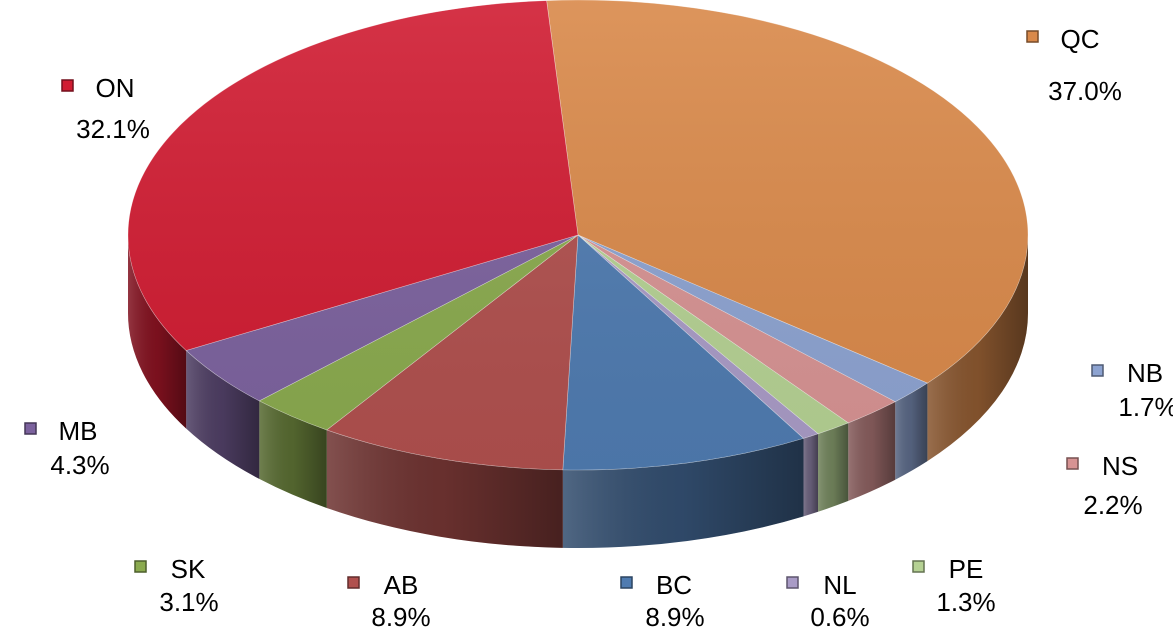 Image resolution: width=1173 pixels, height=641 pixels. What do you see at coordinates (918, 566) in the screenshot?
I see `legend-marker-pe` at bounding box center [918, 566].